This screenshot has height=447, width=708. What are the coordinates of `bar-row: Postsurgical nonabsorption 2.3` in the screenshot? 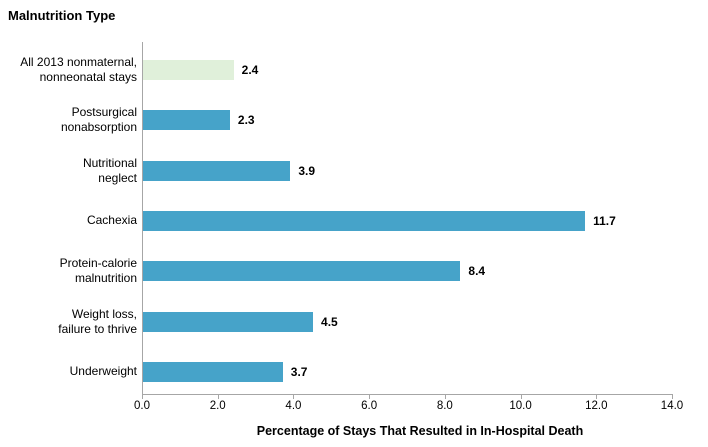 It's located at (336, 120).